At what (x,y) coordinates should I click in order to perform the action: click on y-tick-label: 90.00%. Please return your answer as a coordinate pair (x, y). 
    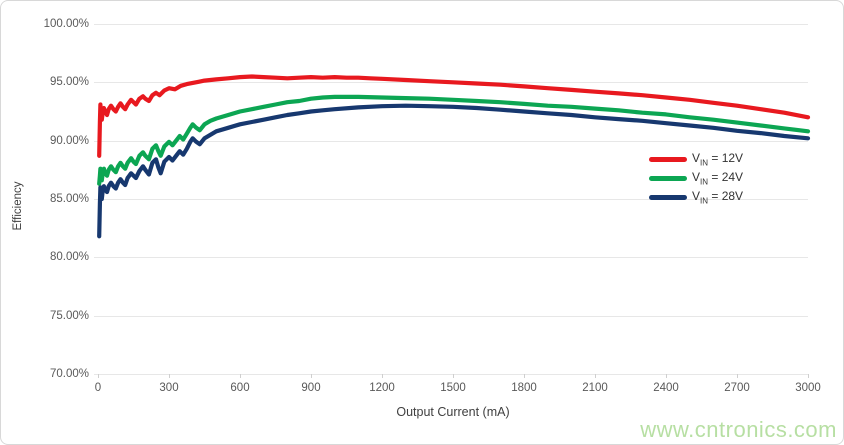
    Looking at the image, I should click on (69, 140).